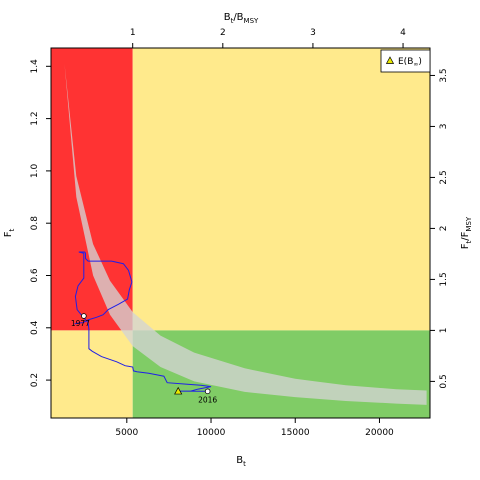  I want to click on x-axis-title-main: B, so click(239, 460).